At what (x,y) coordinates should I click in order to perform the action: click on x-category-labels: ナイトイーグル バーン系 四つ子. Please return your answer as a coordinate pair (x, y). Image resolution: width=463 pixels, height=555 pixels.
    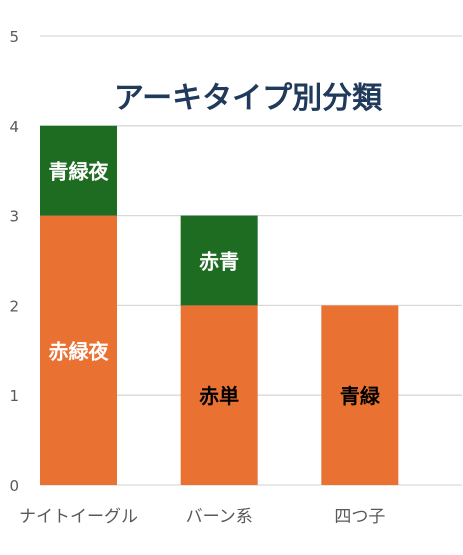
    Looking at the image, I should click on (202, 517).